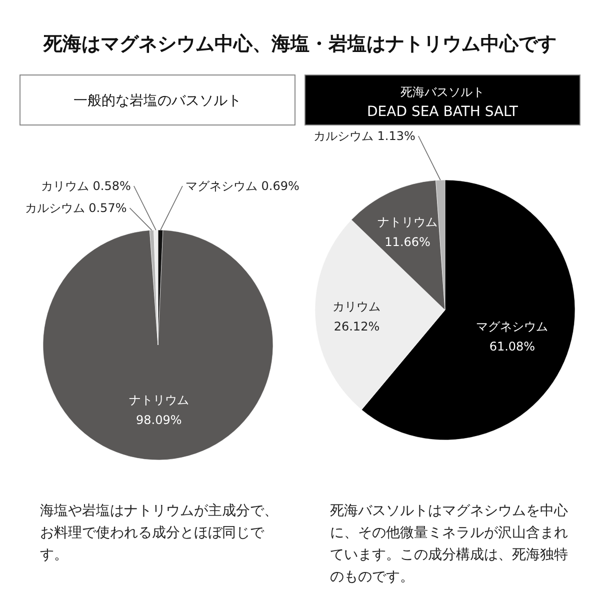 The width and height of the screenshot is (600, 600). What do you see at coordinates (442, 102) in the screenshot?
I see `chart-subtitle: 死海バスソルト DEAD SEA BATH SALT` at bounding box center [442, 102].